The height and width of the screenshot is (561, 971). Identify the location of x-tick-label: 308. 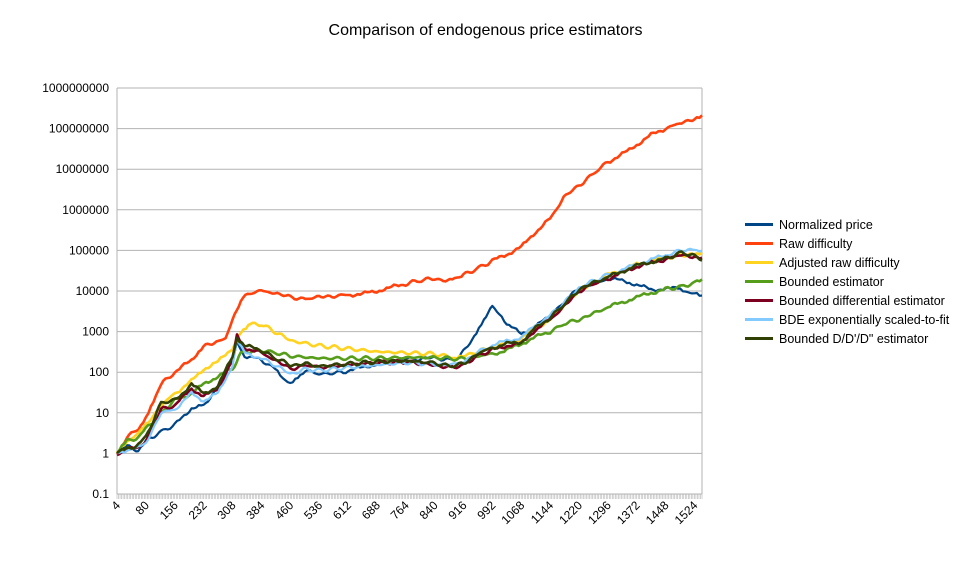
(227, 510).